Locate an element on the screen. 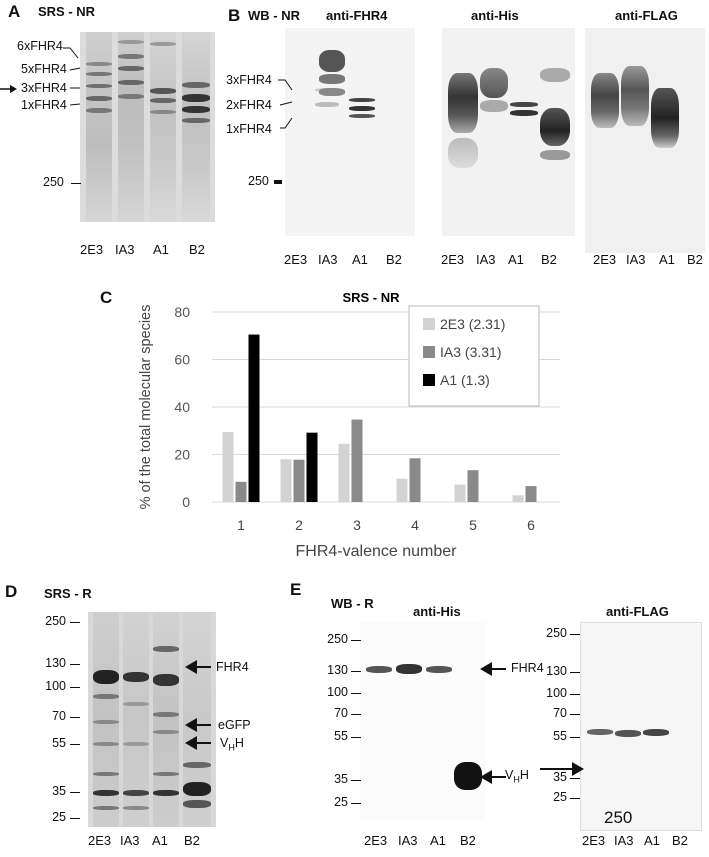 The height and width of the screenshot is (857, 709). panel-e-his-lane-4: B2 is located at coordinates (468, 840).